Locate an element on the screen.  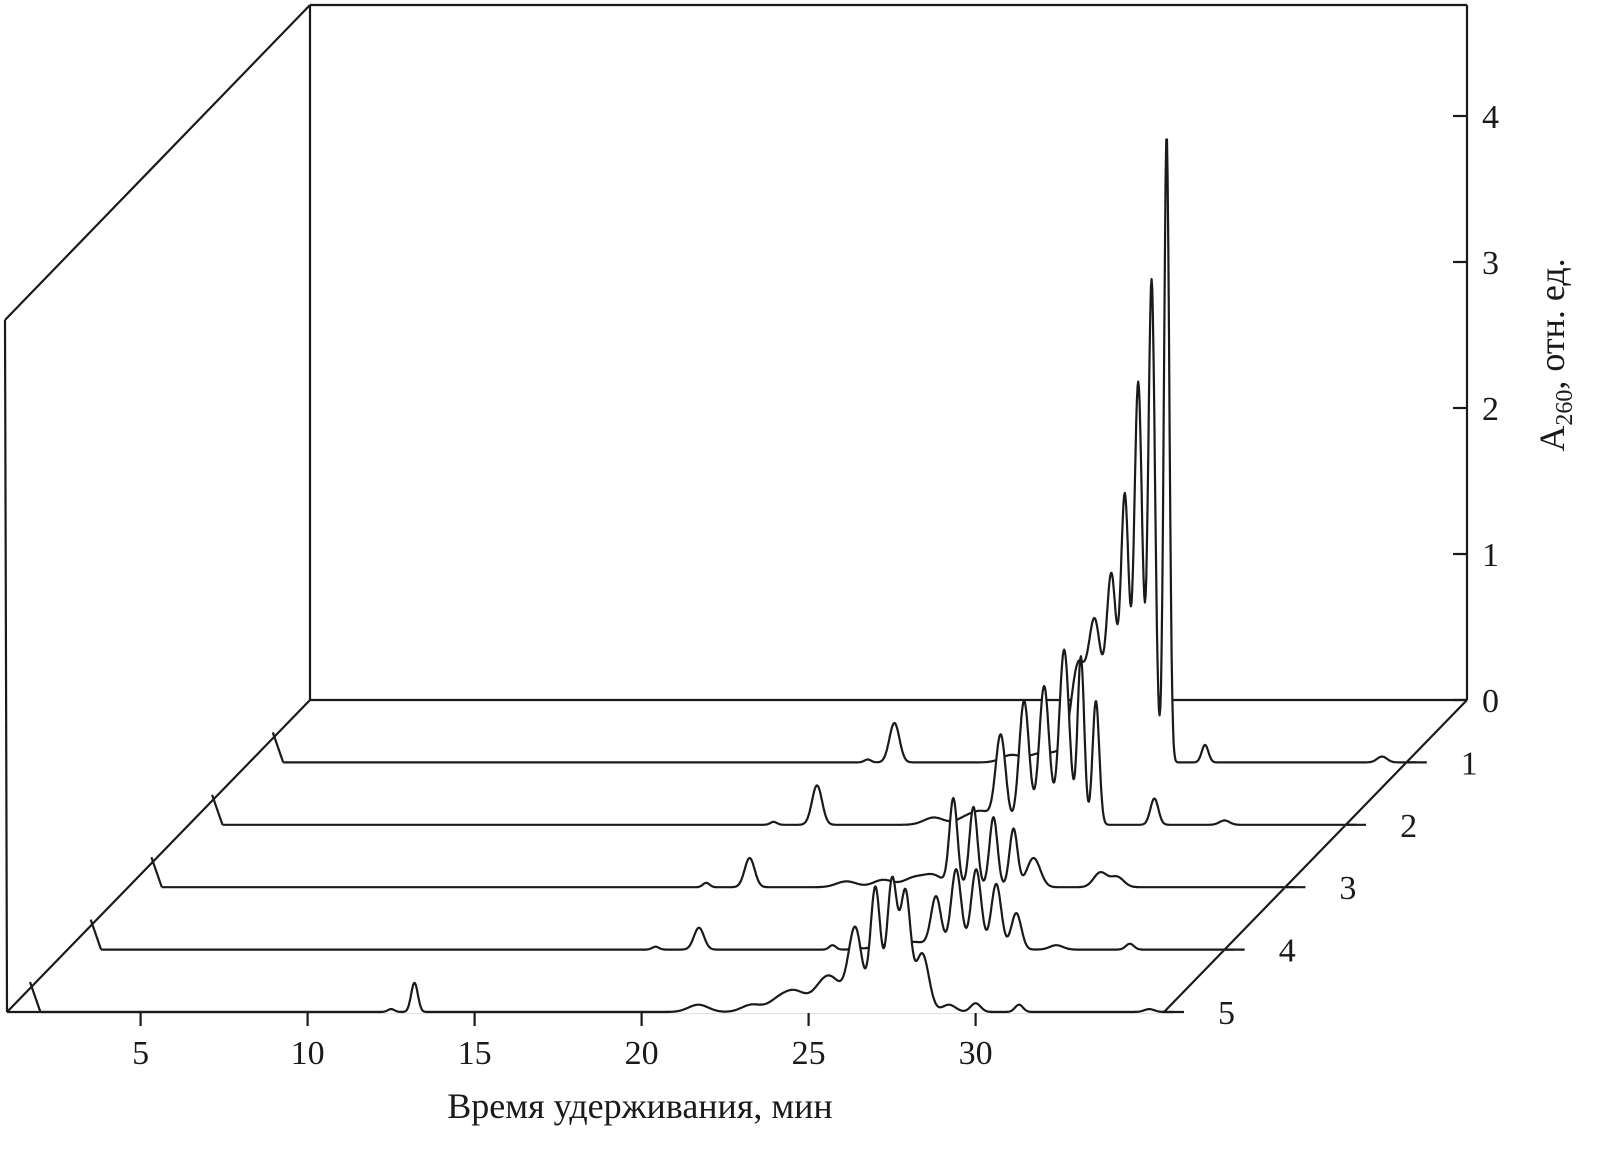
y-axis-title-subscript: 260 is located at coordinates (1565, 408).